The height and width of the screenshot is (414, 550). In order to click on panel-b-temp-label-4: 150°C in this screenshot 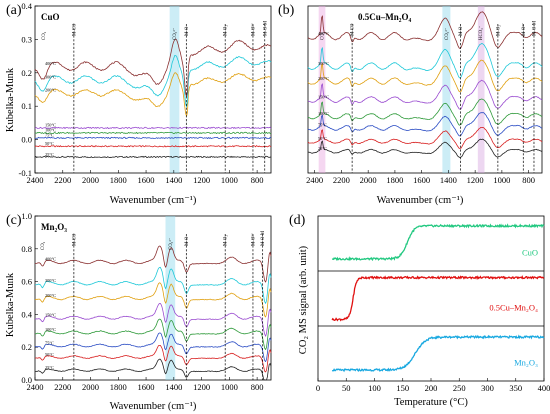, I will do `click(323, 96)`.